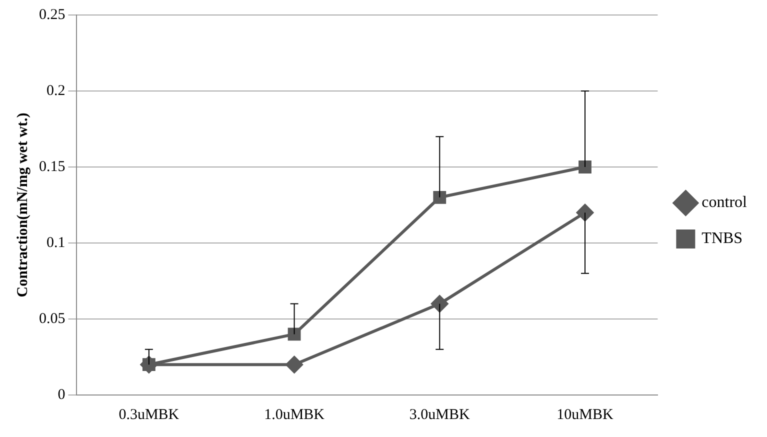 The width and height of the screenshot is (767, 437). I want to click on y-tick-label: 0.25, so click(52, 14).